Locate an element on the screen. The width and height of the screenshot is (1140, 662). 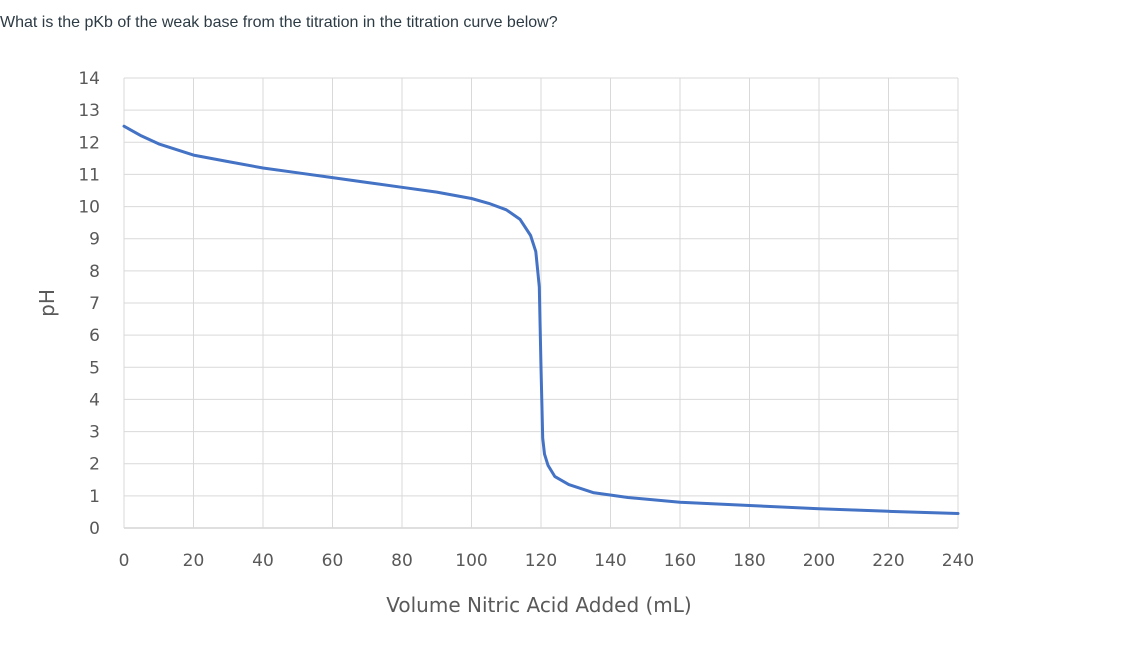
y-tick-label: 5 is located at coordinates (94, 368).